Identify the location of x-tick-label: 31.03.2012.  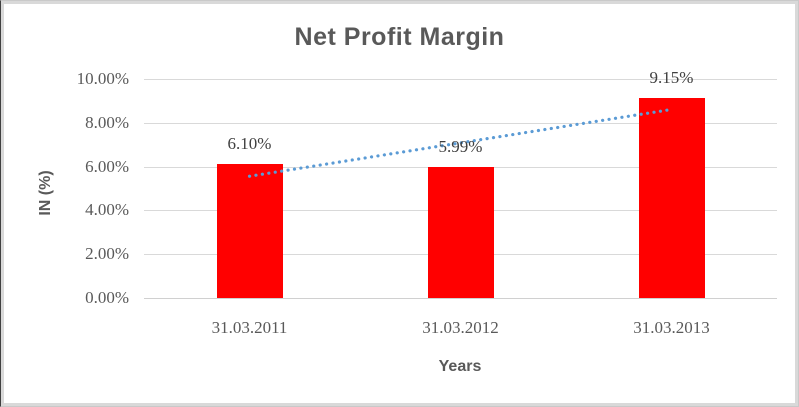
(460, 327).